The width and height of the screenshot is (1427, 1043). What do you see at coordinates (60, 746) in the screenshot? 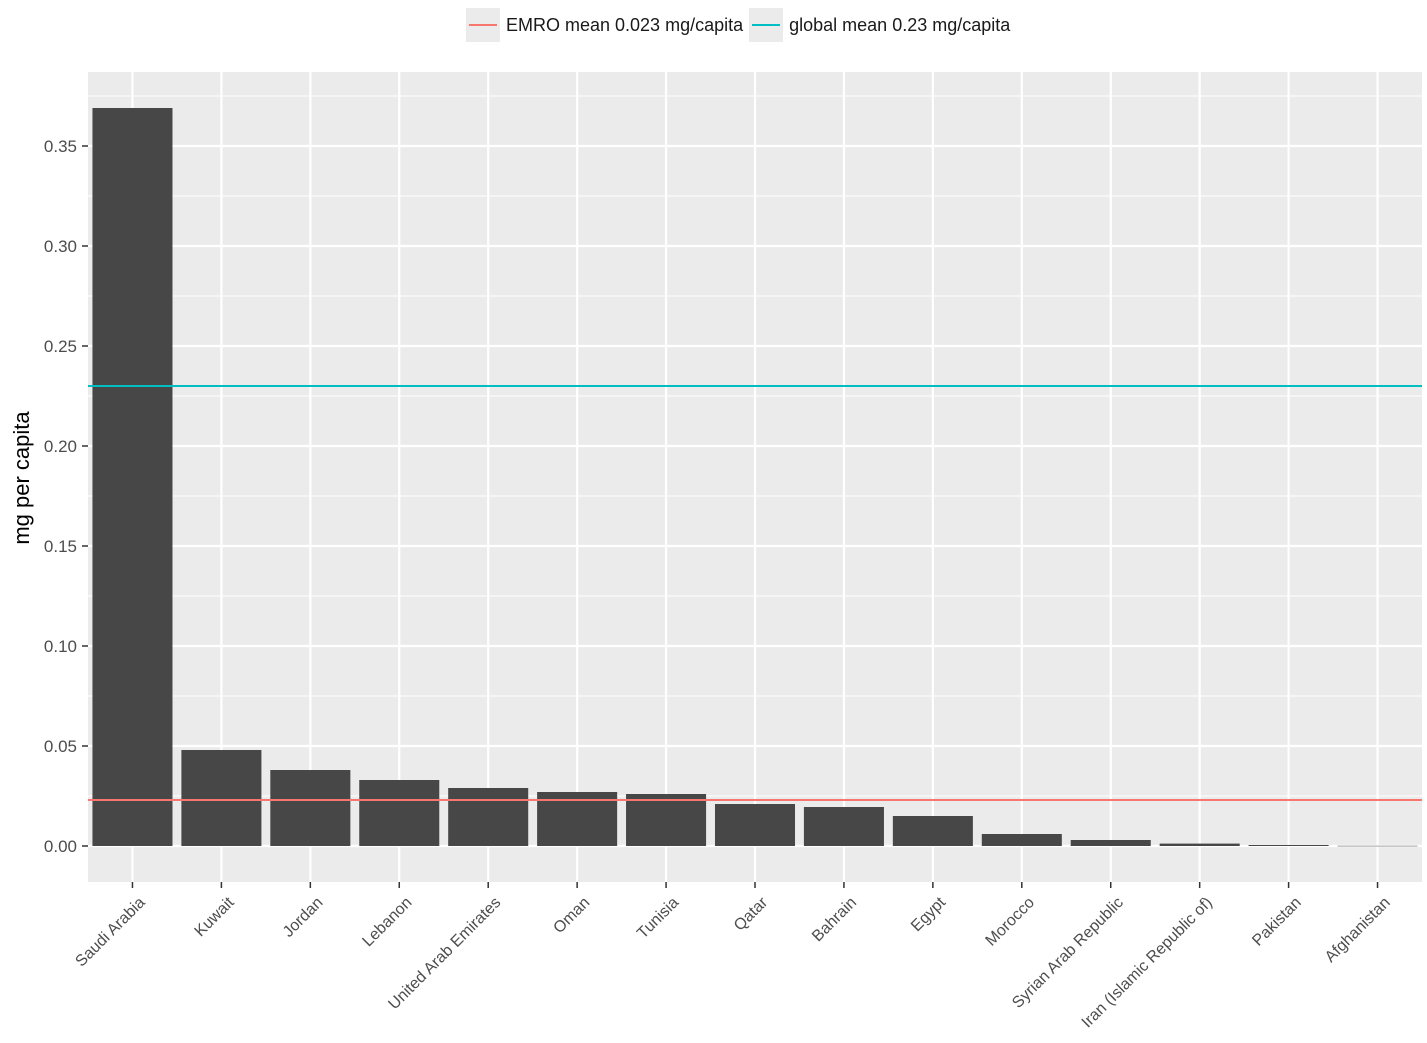
I see `y-tick-label: 0.05` at bounding box center [60, 746].